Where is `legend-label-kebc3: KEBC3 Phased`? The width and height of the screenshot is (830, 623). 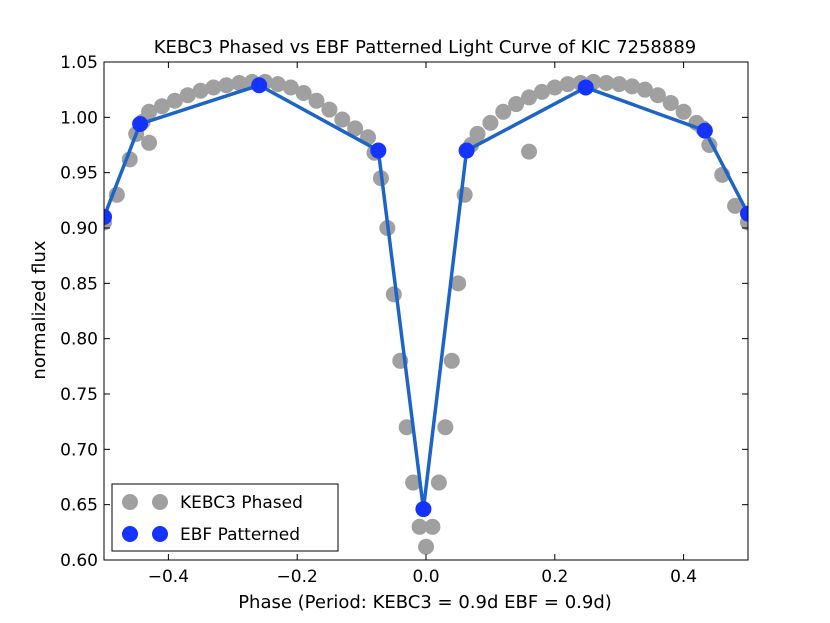
legend-label-kebc3: KEBC3 Phased is located at coordinates (241, 503).